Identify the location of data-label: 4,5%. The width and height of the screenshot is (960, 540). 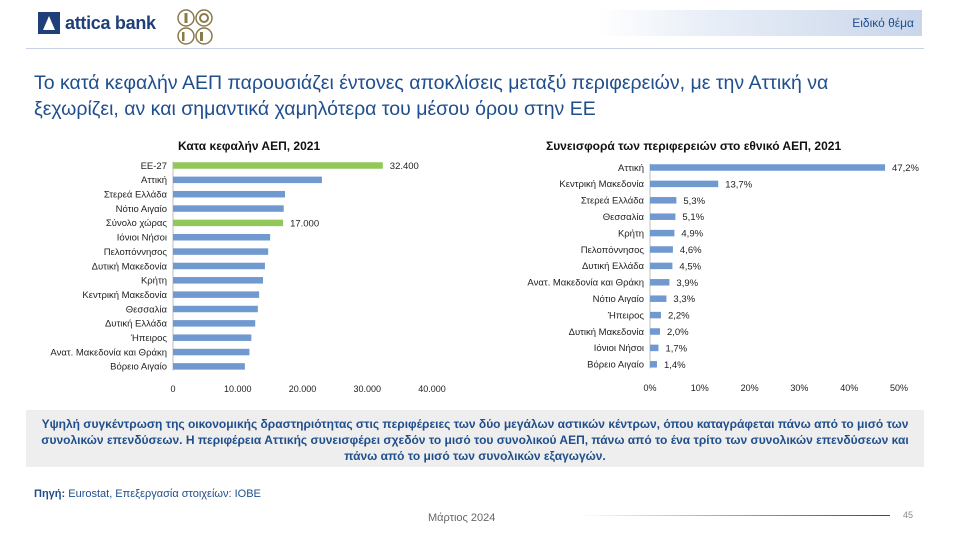
(690, 266).